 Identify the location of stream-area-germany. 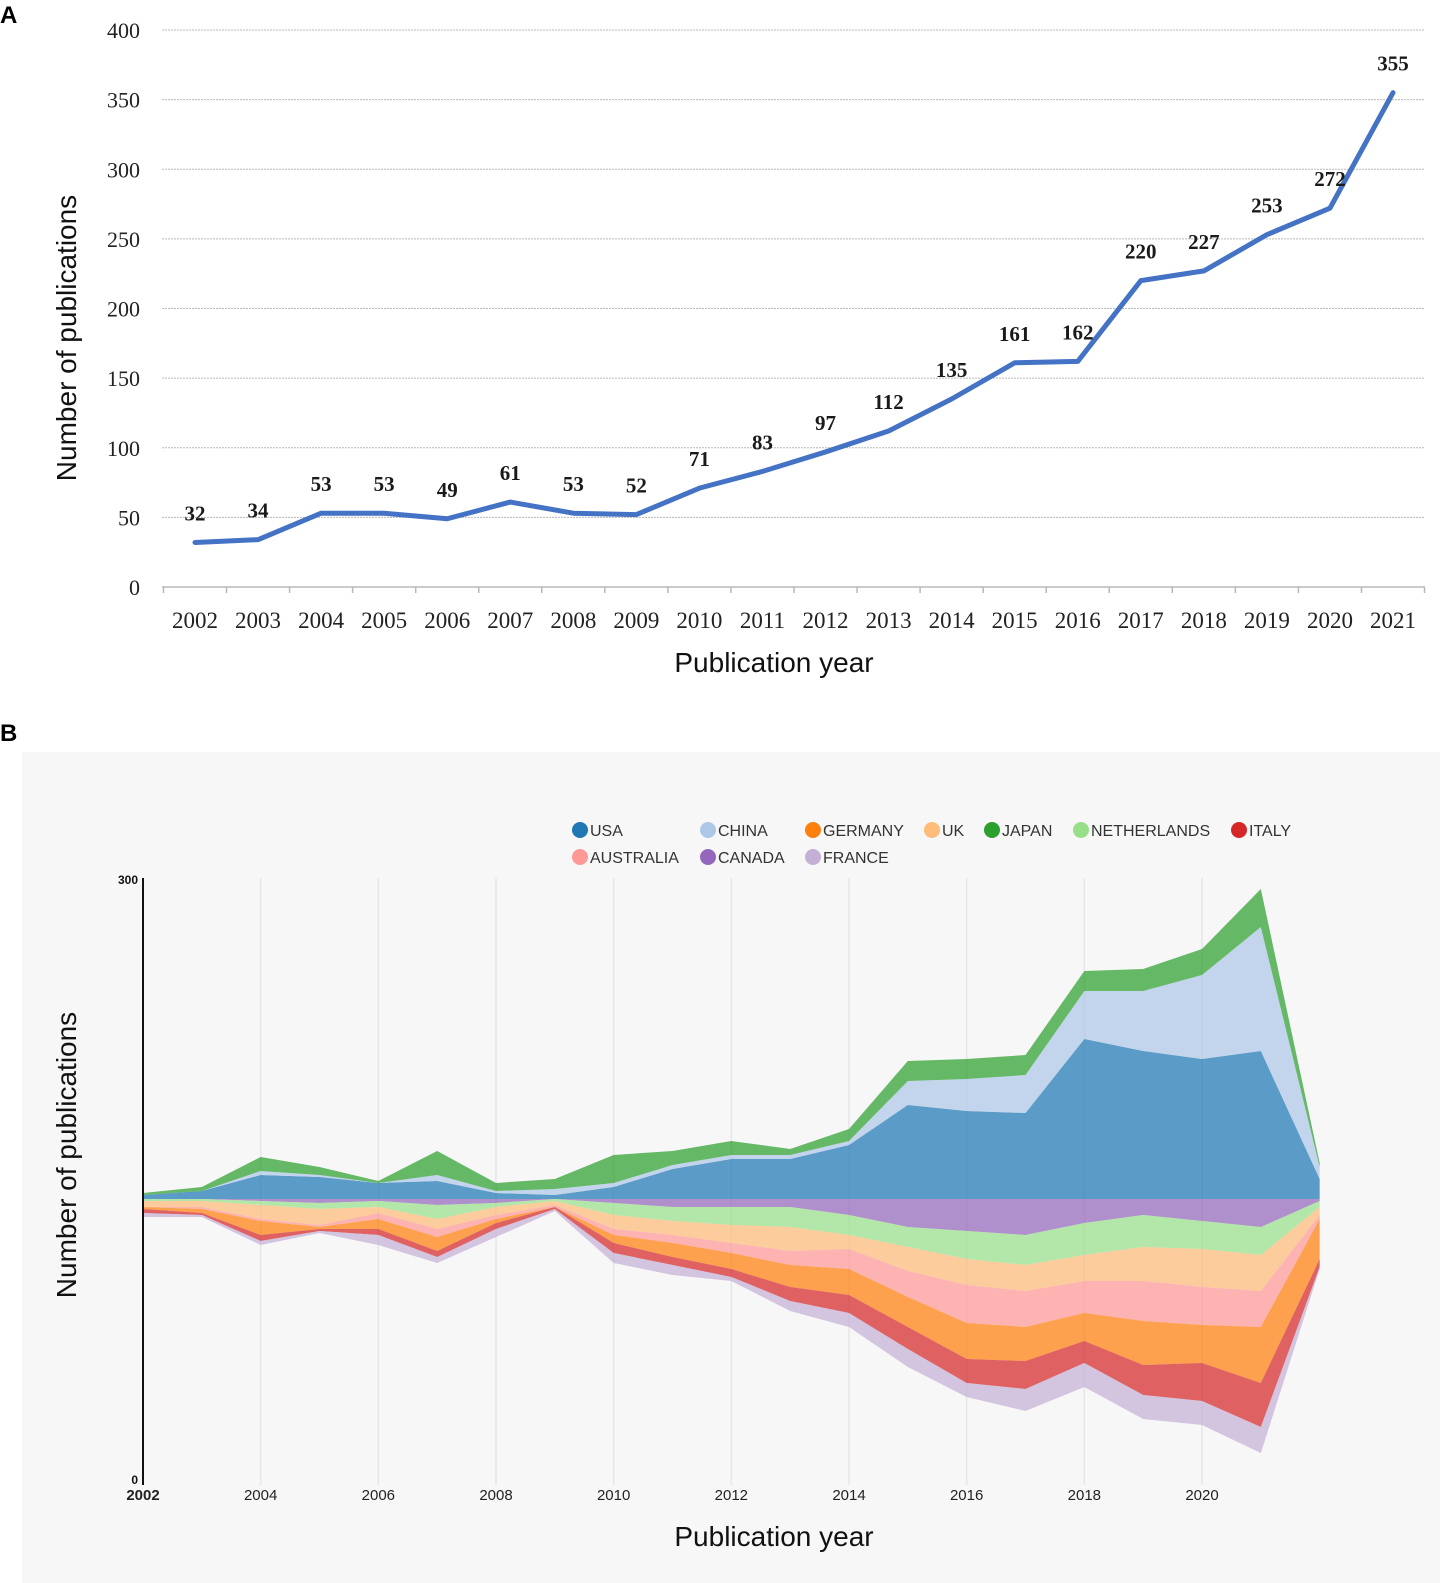
(731, 1295).